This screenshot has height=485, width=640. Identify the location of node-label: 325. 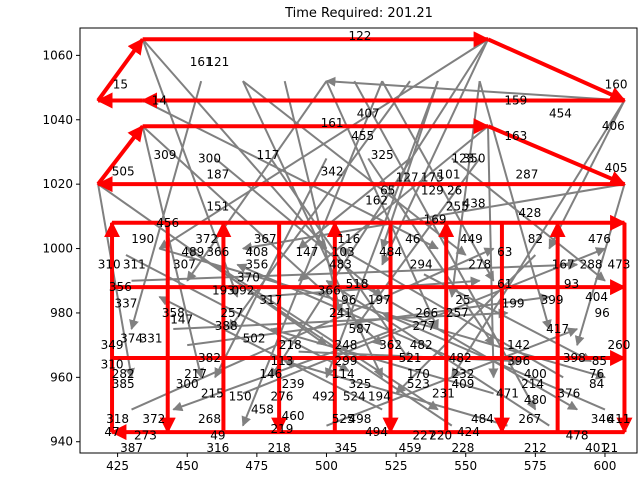
(382, 155).